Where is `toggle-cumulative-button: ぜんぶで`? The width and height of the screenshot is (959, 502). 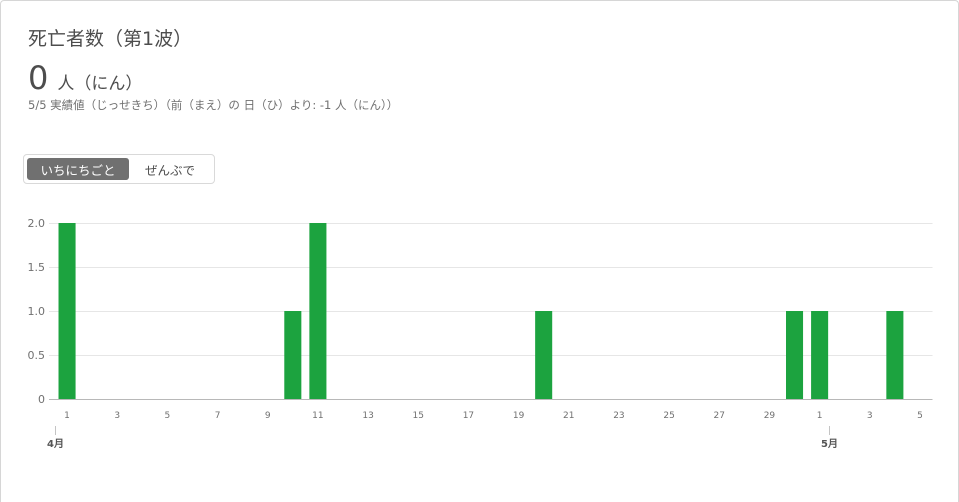
toggle-cumulative-button: ぜんぶで is located at coordinates (170, 169).